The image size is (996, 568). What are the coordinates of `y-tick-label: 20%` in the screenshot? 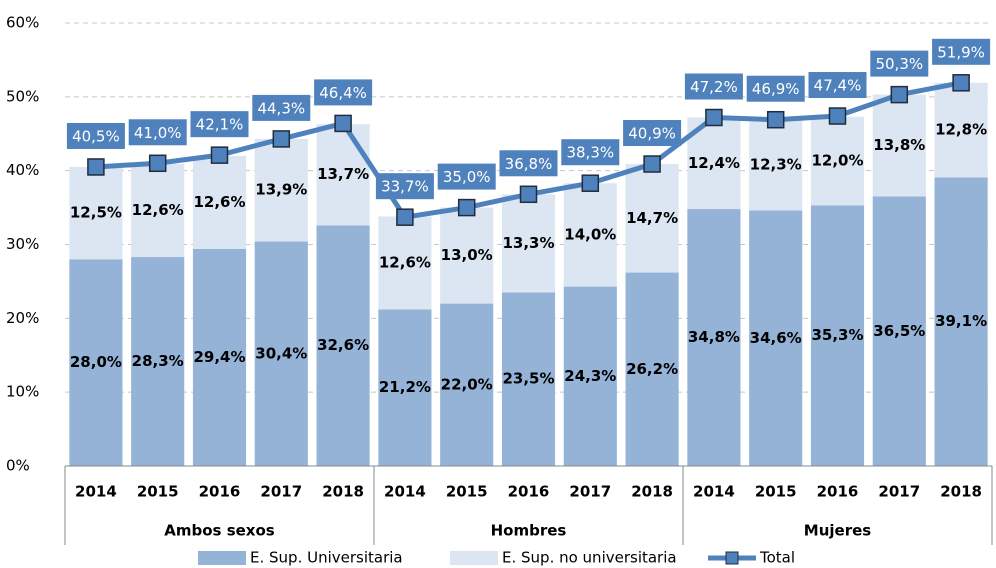 It's located at (22, 318).